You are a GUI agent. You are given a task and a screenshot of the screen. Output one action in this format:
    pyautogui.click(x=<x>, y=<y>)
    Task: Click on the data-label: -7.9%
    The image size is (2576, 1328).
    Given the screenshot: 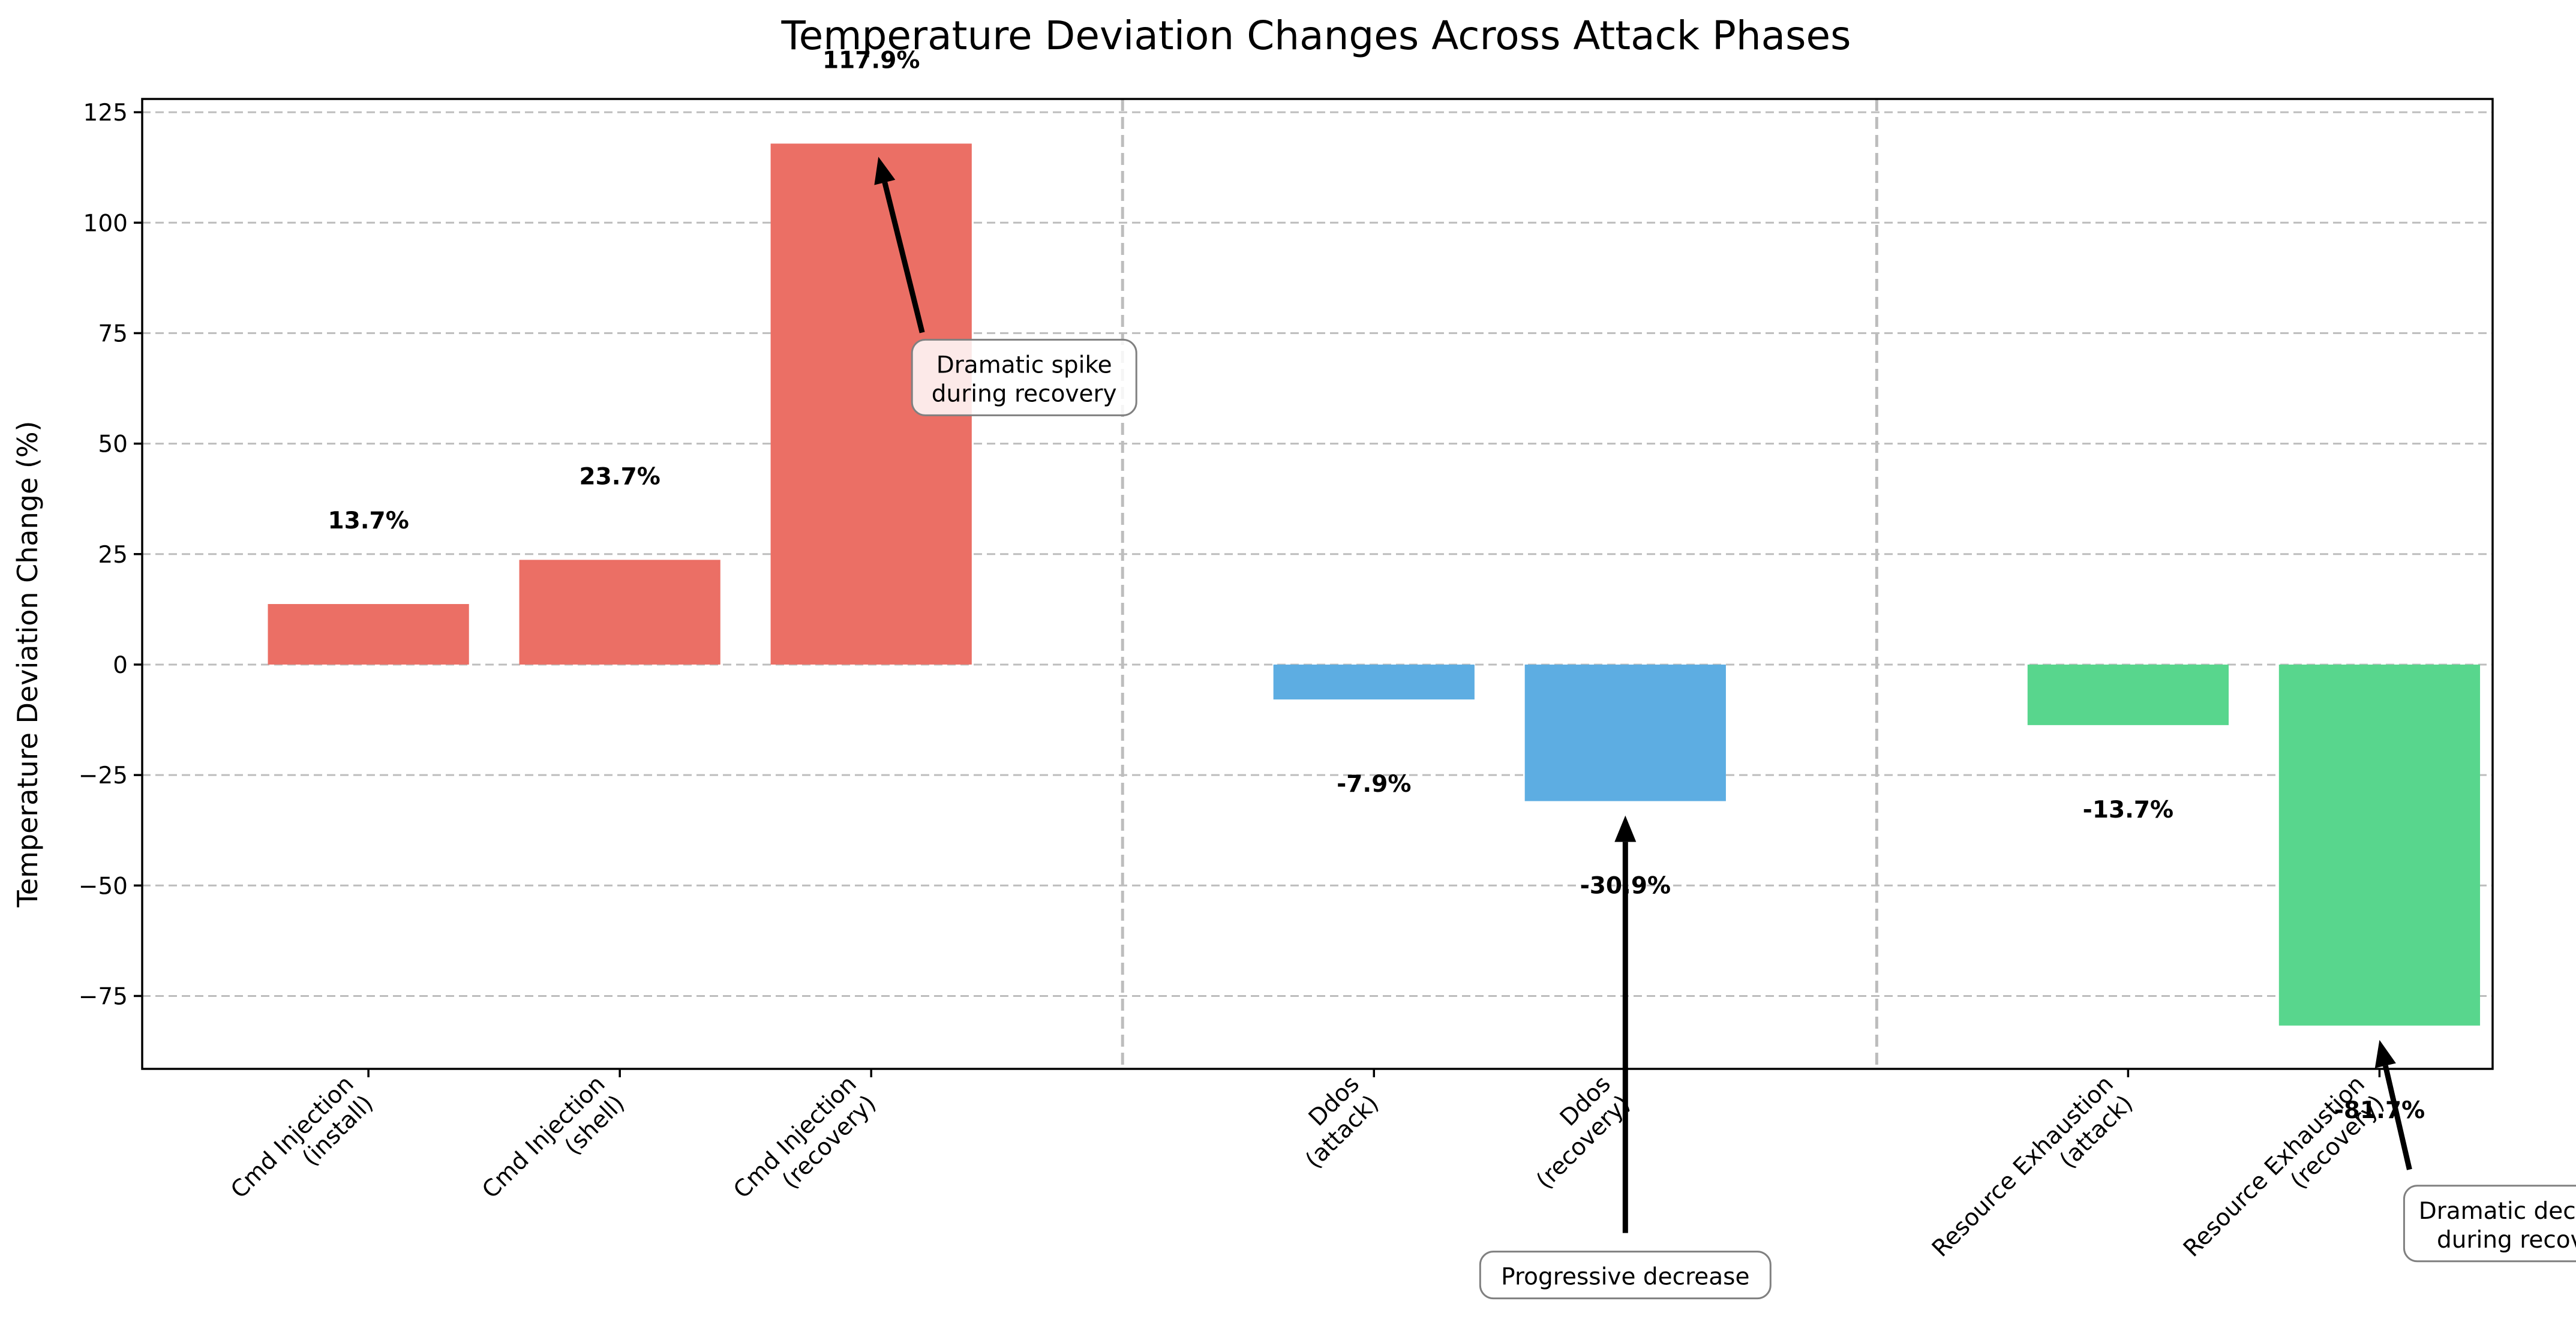 What is the action you would take?
    pyautogui.click(x=1374, y=784)
    